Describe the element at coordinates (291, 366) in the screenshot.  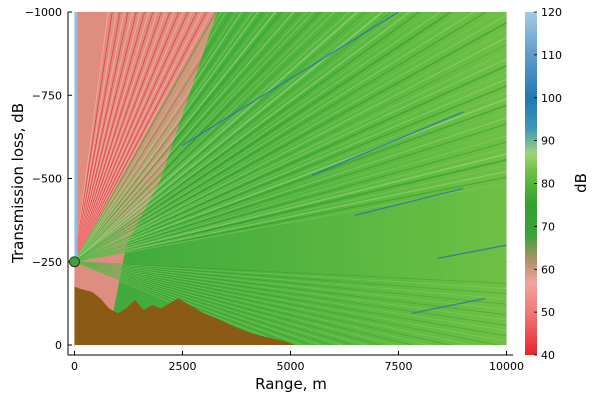
I see `x-tick-label: 5000` at that location.